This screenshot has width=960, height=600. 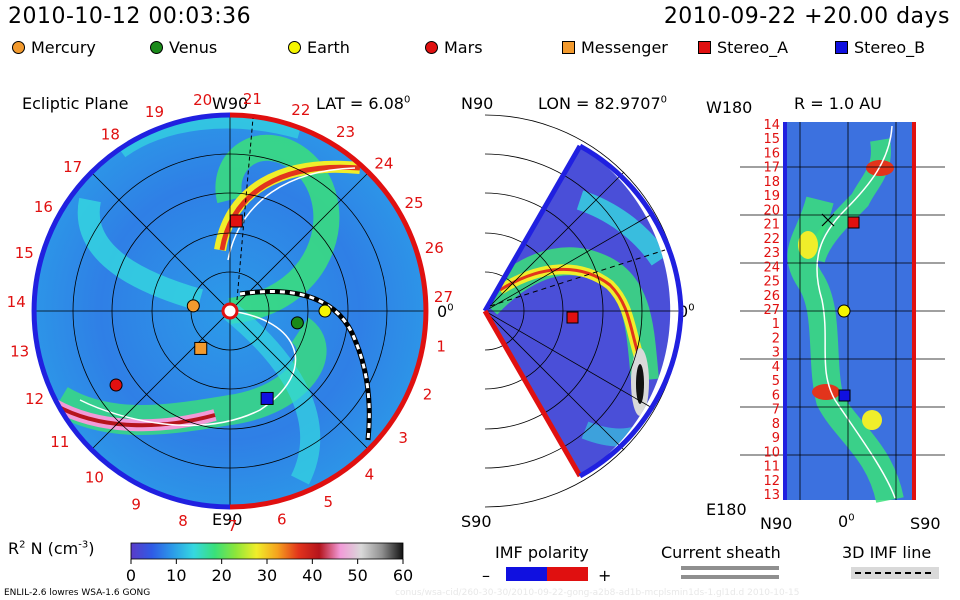 What do you see at coordinates (72, 167) in the screenshot?
I see `rotation-number: 17` at bounding box center [72, 167].